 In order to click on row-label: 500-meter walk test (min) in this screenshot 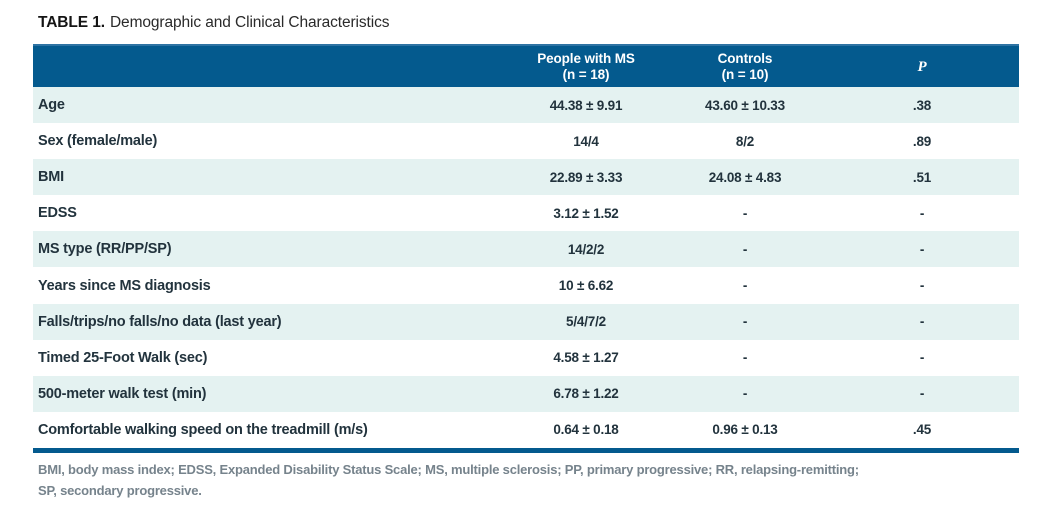, I will do `click(122, 393)`.